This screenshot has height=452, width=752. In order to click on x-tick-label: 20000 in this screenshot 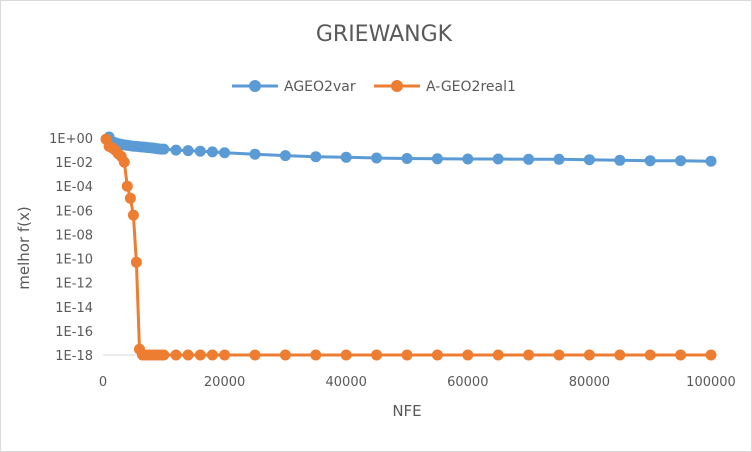, I will do `click(224, 382)`.